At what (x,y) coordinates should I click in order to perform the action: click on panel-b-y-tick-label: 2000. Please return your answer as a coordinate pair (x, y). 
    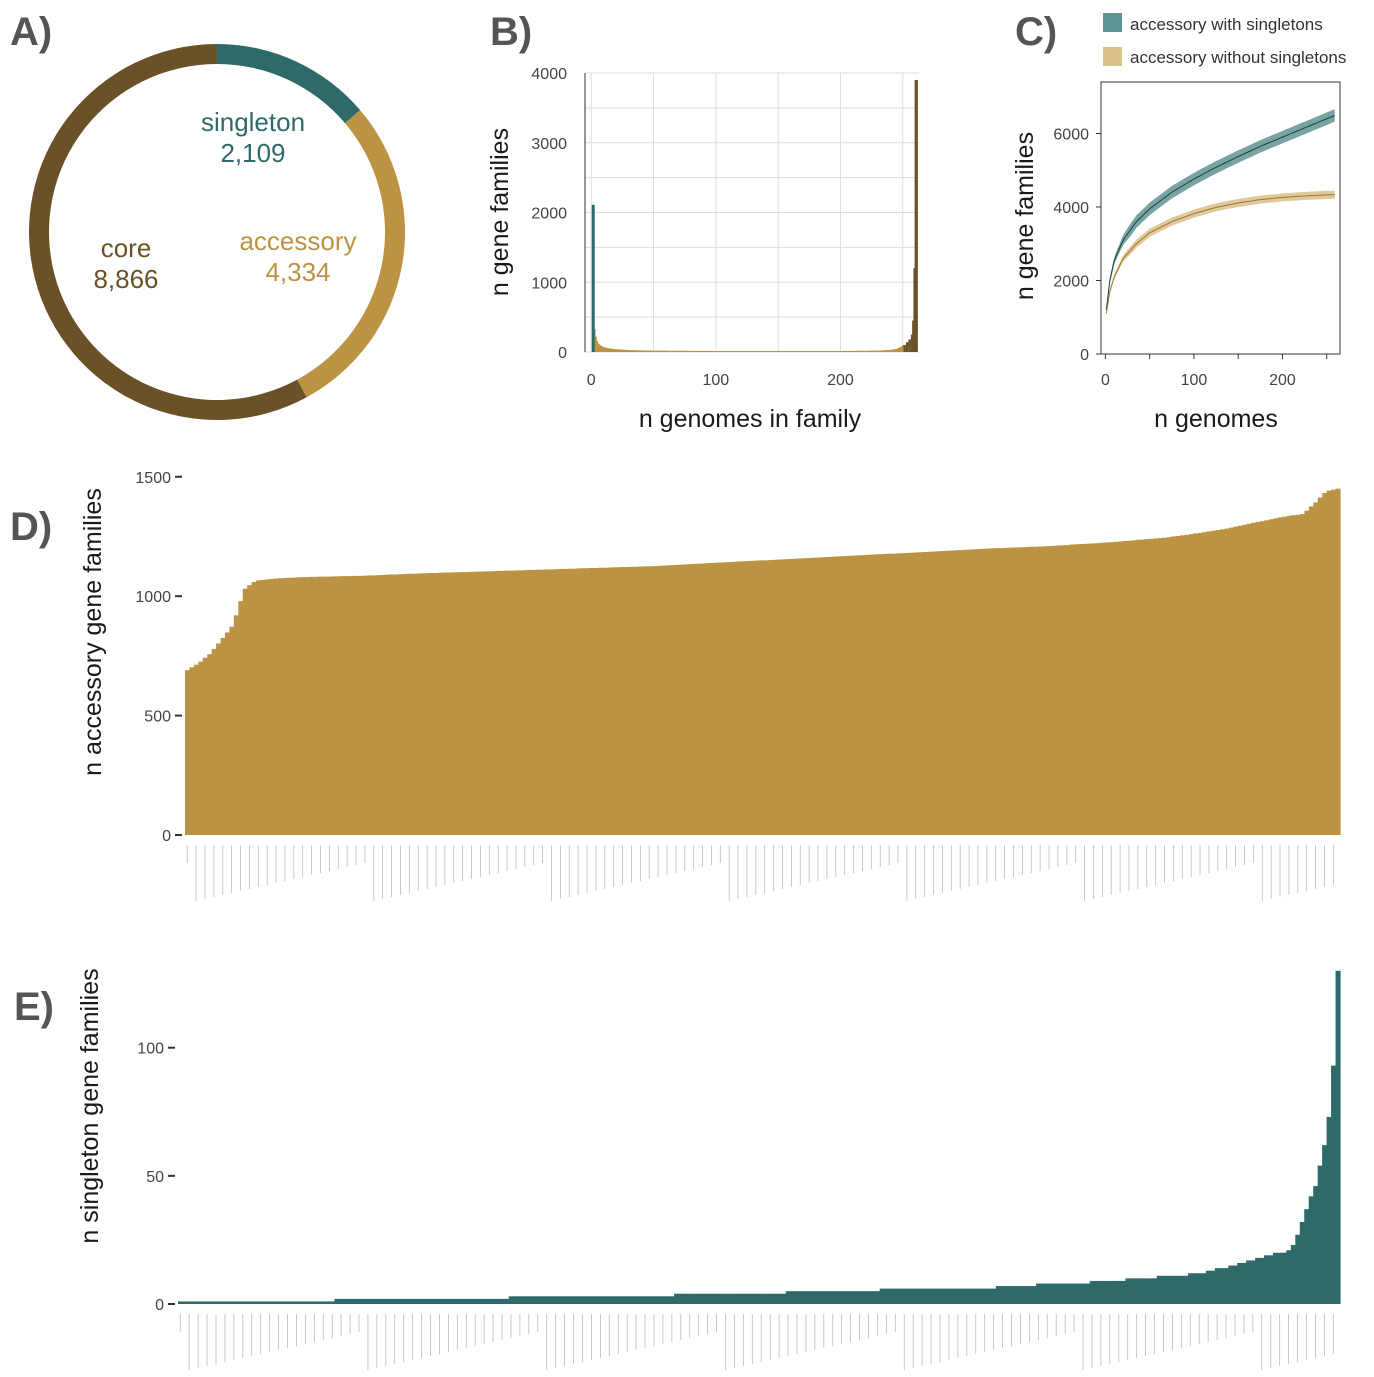
    Looking at the image, I should click on (549, 214).